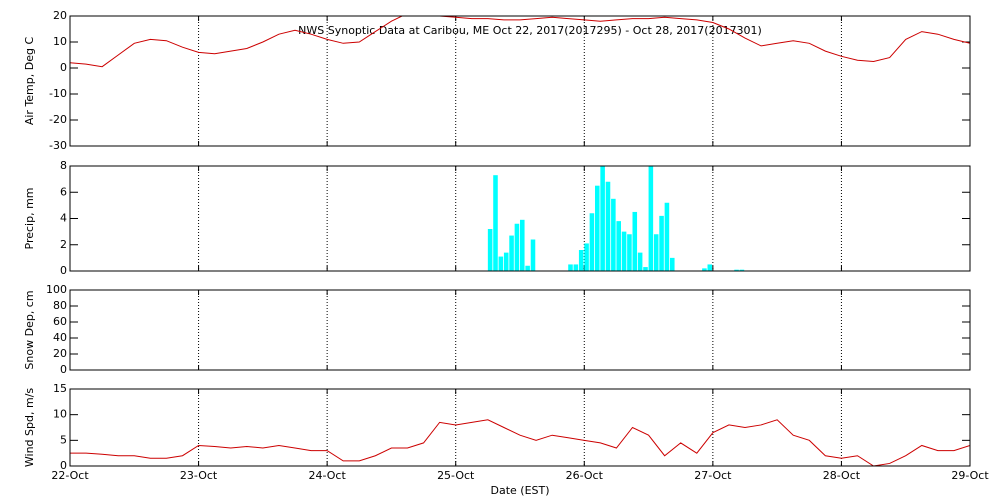 The height and width of the screenshot is (500, 1000). Describe the element at coordinates (63, 191) in the screenshot. I see `y-tick-label: 6` at that location.